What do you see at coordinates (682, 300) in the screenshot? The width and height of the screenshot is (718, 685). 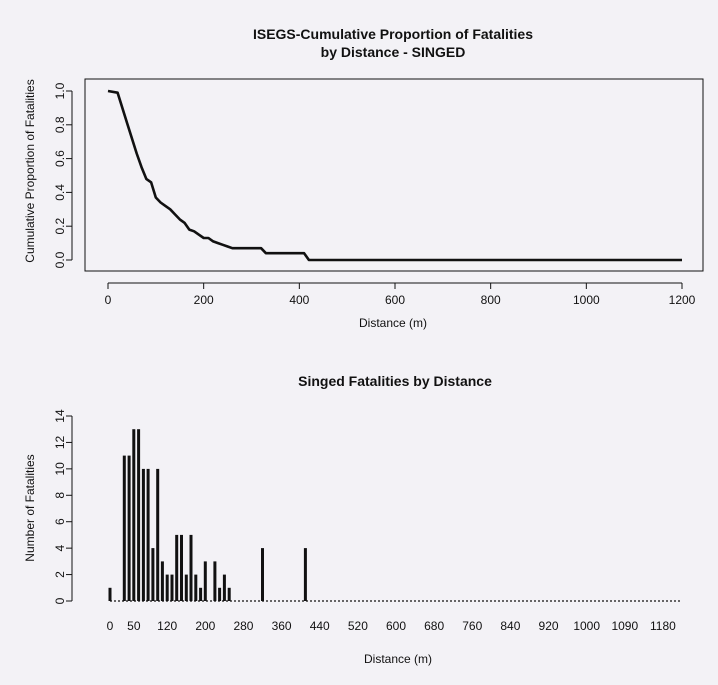 I see `chart1-x-tick-label: 1200` at bounding box center [682, 300].